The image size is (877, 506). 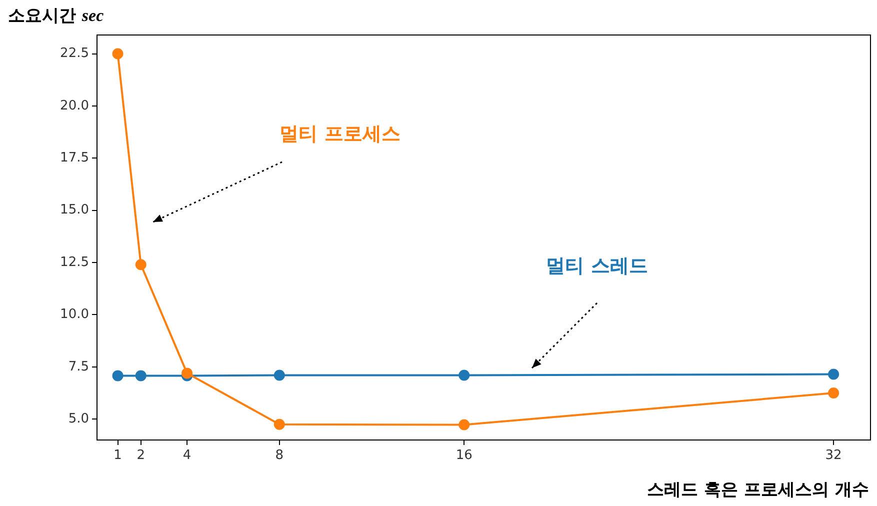 What do you see at coordinates (78, 419) in the screenshot?
I see `y-tick-label: 5.0` at bounding box center [78, 419].